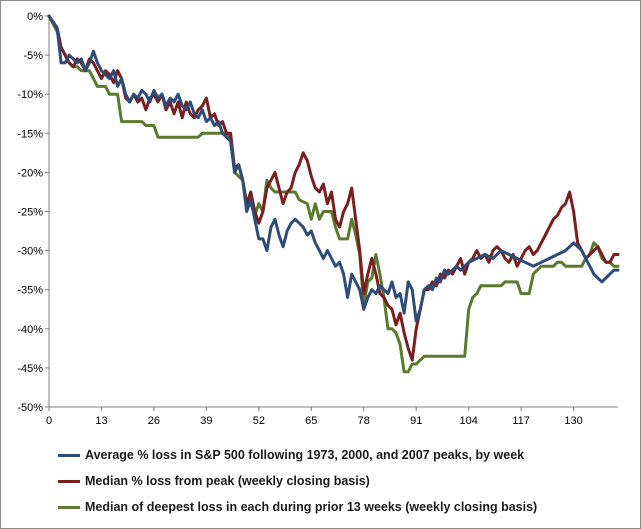 This screenshot has width=641, height=529. Describe the element at coordinates (101, 421) in the screenshot. I see `x-tick-label: 13` at that location.